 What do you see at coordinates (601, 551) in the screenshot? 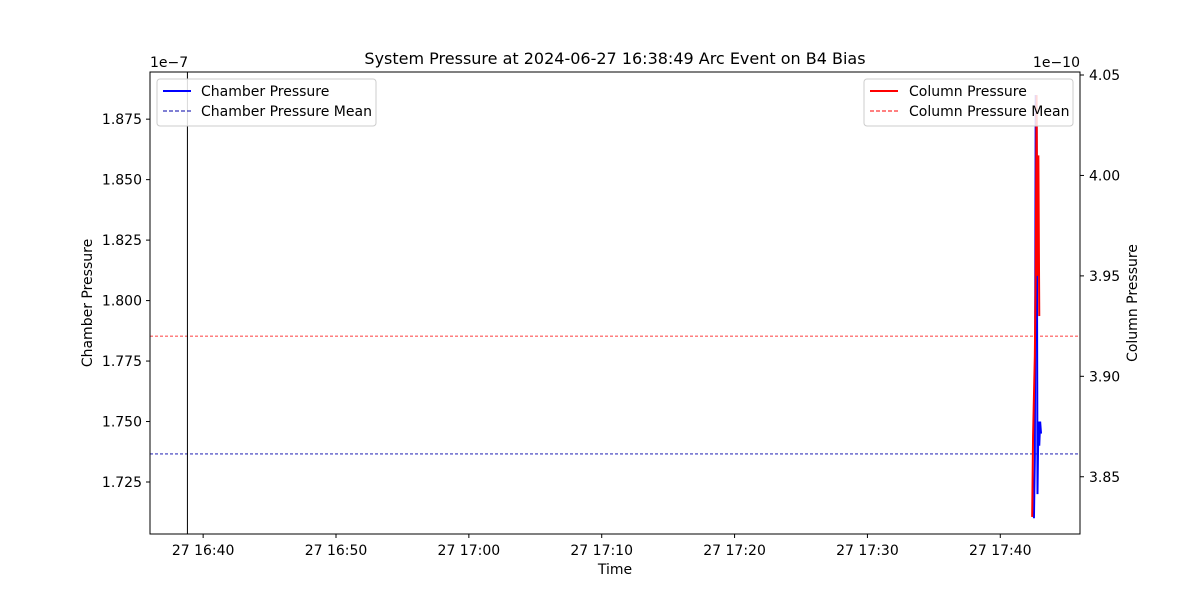
I see `x-tick-label-3: 27 17:10` at bounding box center [601, 551].